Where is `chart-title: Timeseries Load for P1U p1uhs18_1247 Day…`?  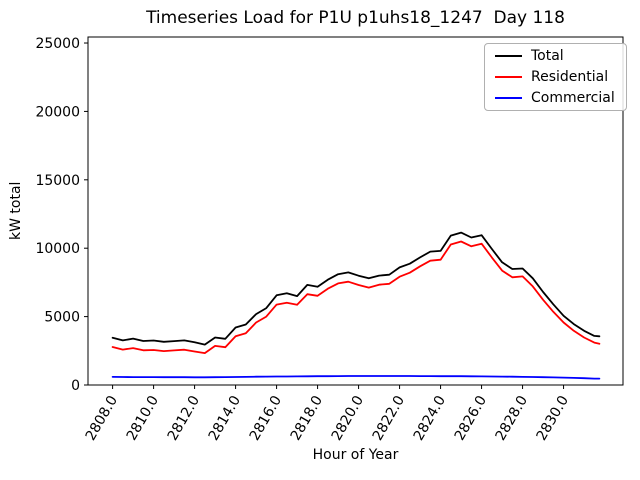
chart-title: Timeseries Load for P1U p1uhs18_1247 Day… is located at coordinates (355, 18).